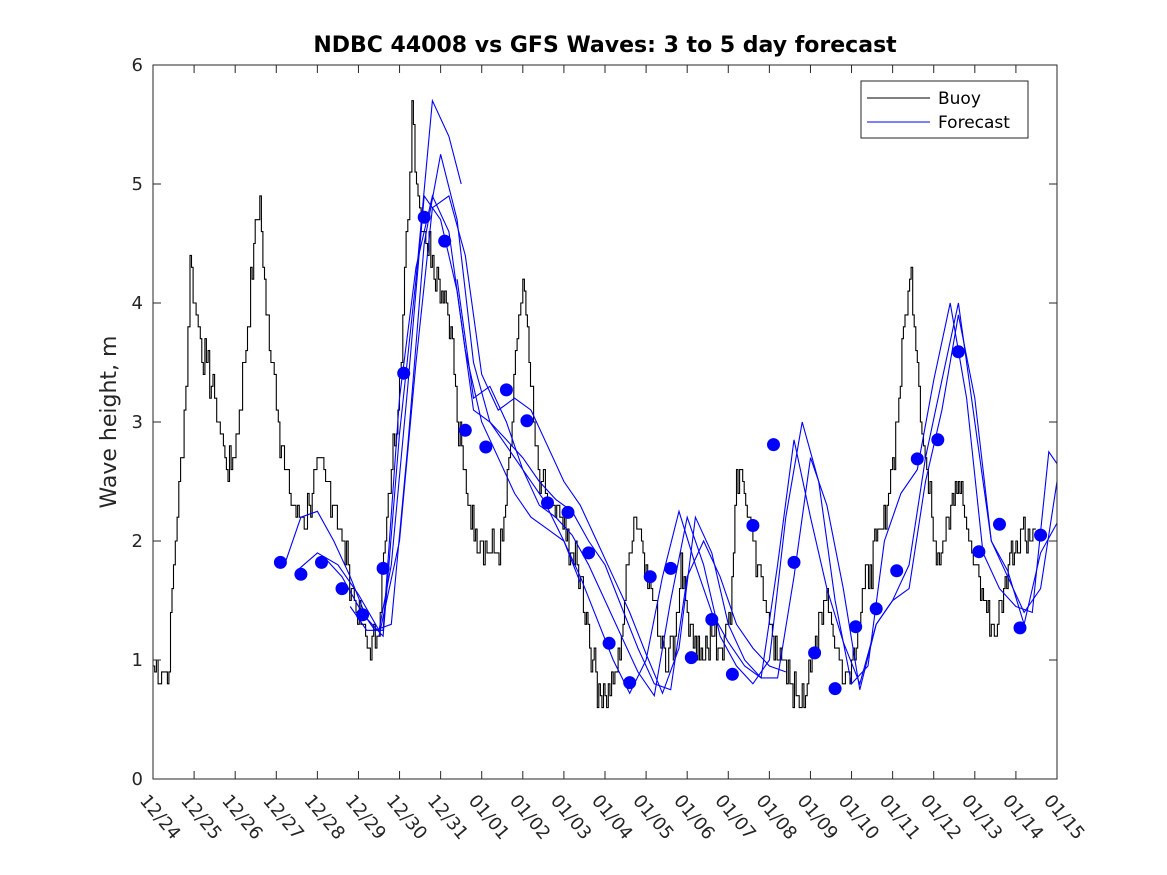  What do you see at coordinates (137, 541) in the screenshot?
I see `y-tick-label: 2` at bounding box center [137, 541].